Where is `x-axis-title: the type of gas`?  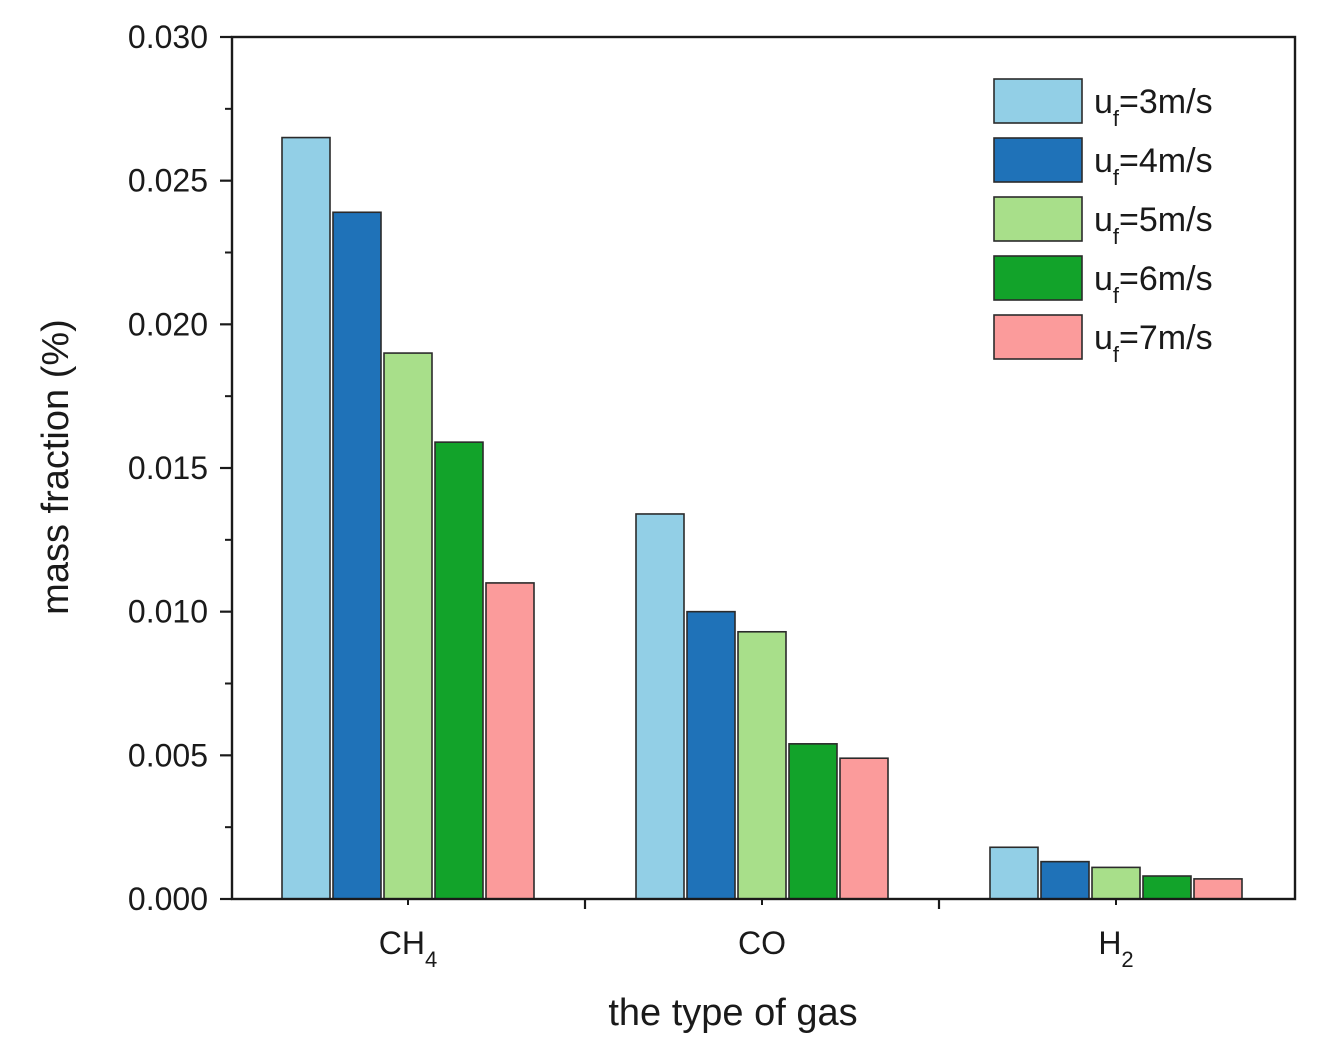
x-axis-title: the type of gas is located at coordinates (732, 1013).